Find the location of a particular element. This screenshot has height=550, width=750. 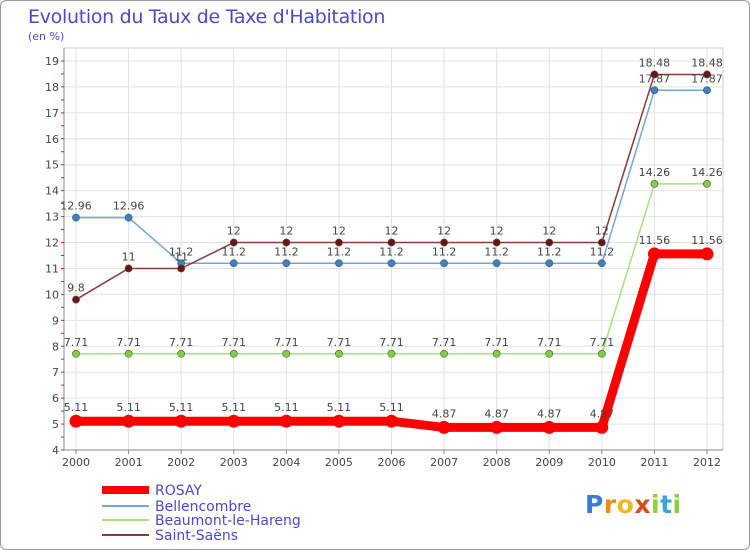

y-tick-label: 17 is located at coordinates (52, 113).